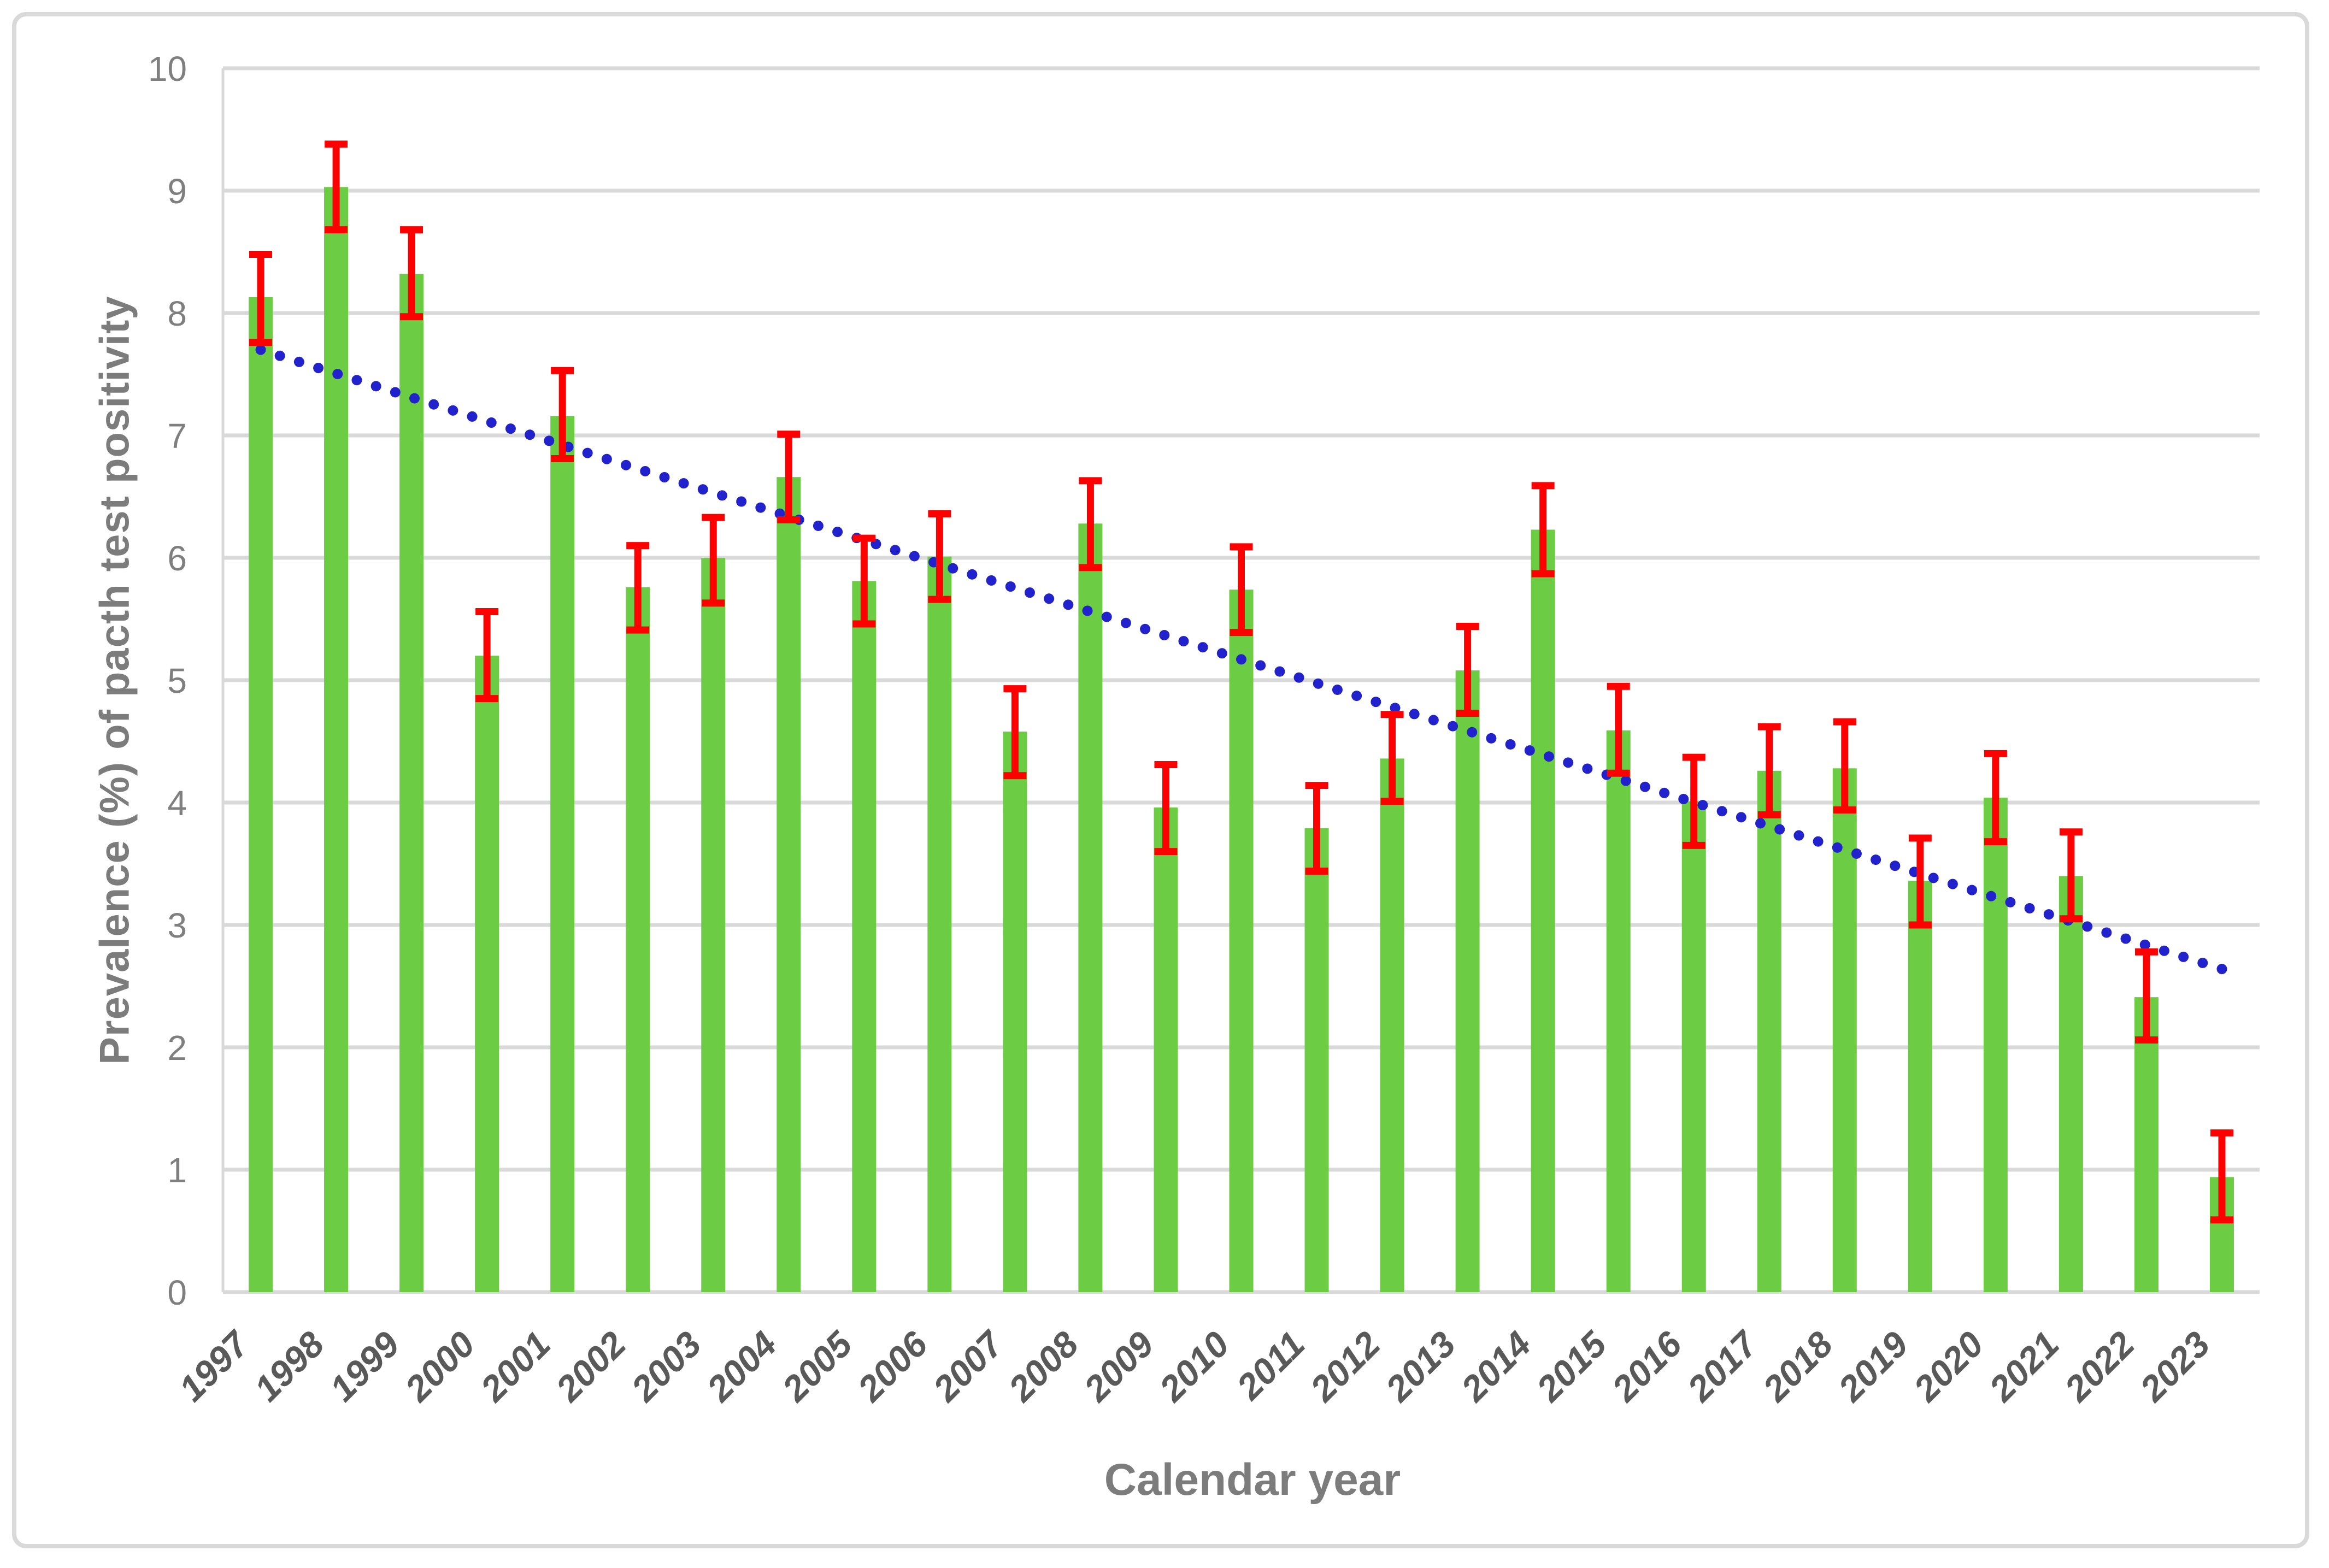 Image resolution: width=2329 pixels, height=1568 pixels. Describe the element at coordinates (713, 925) in the screenshot. I see `bar-2003` at that location.